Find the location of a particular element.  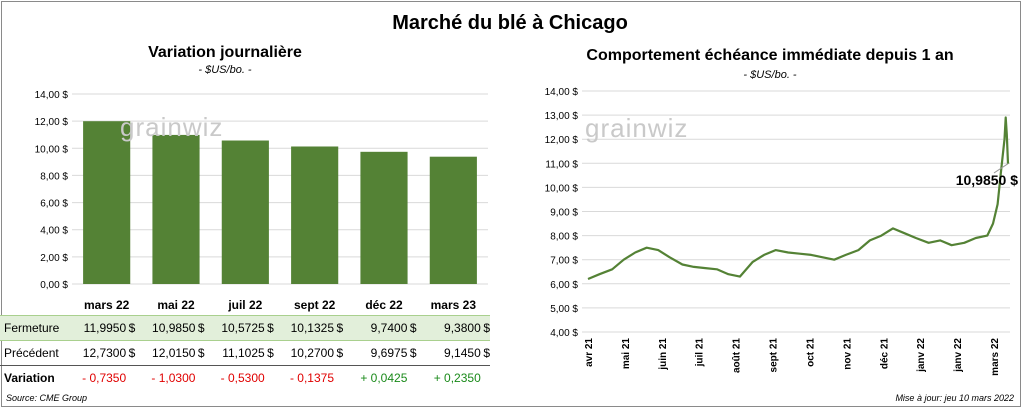

main-title: Marché du blé à Chicago is located at coordinates (510, 23).